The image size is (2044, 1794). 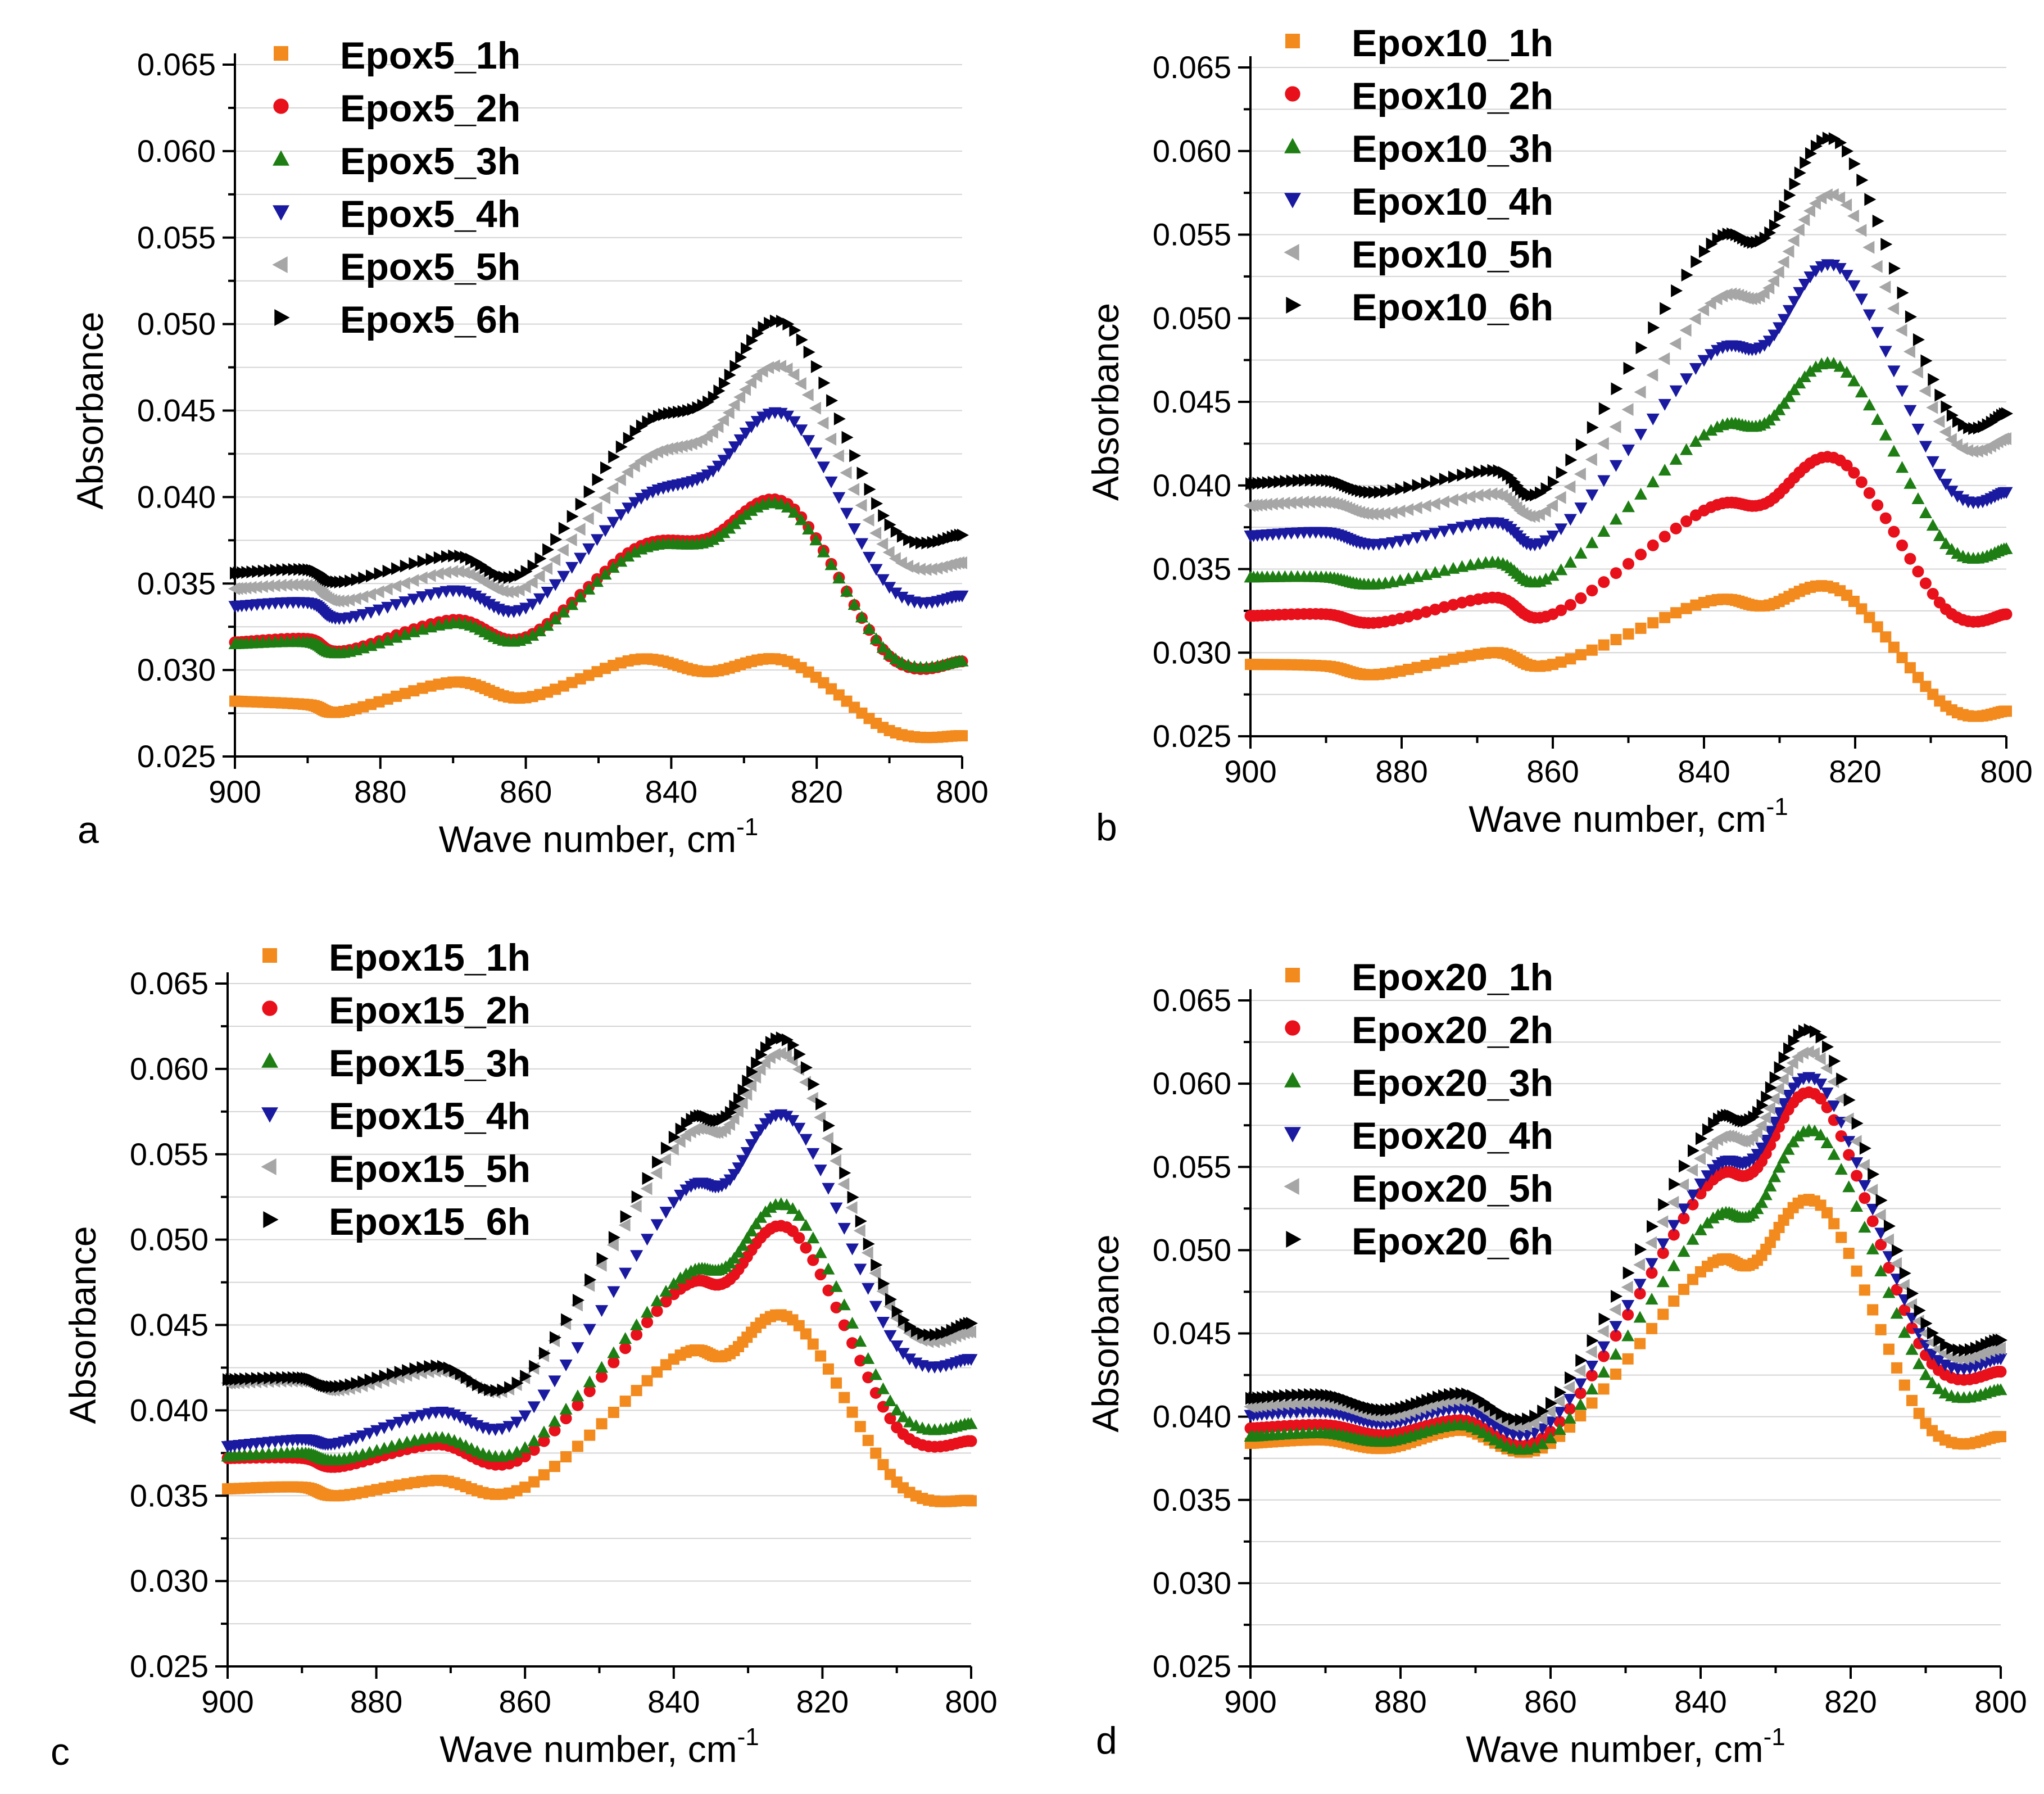 What do you see at coordinates (90, 410) in the screenshot?
I see `y-axis-title: Absorbance` at bounding box center [90, 410].